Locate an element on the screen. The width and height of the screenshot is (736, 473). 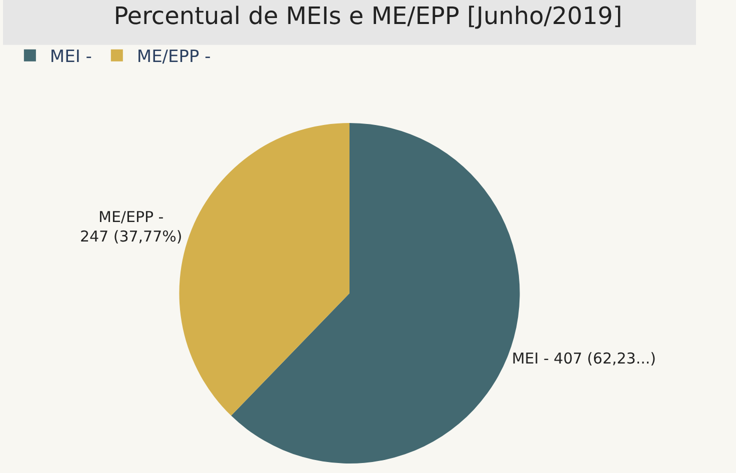
data-label: MEI - 407 (62,23...) is located at coordinates (584, 358).